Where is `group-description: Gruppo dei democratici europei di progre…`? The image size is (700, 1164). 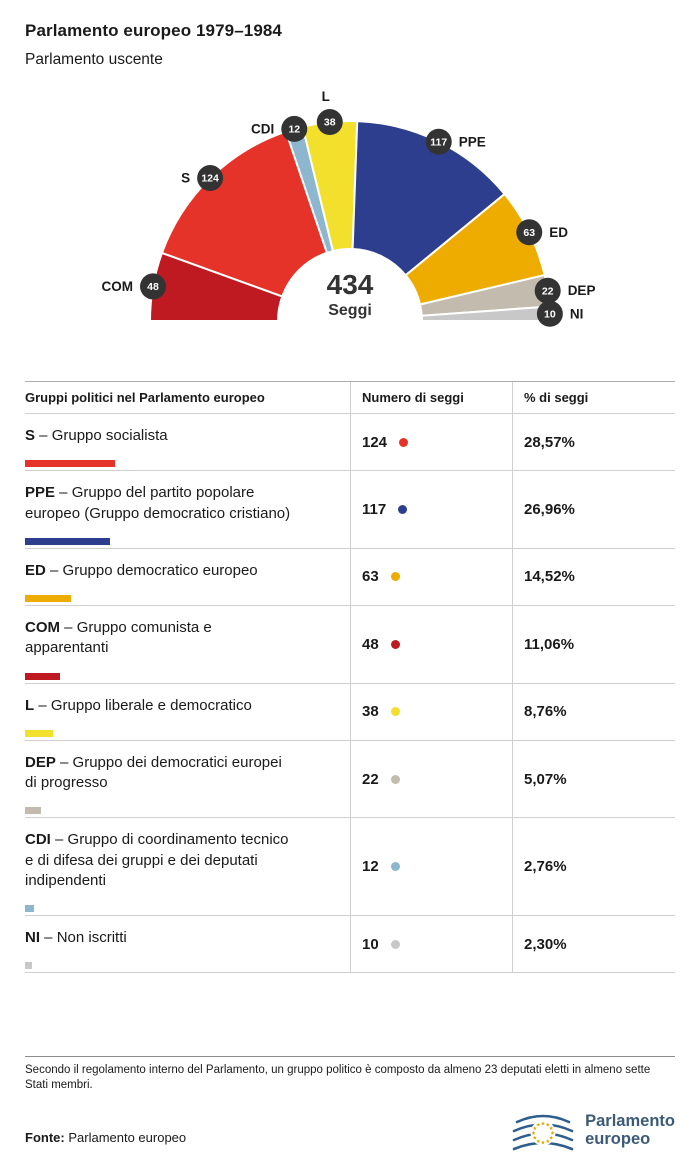
group-description: Gruppo dei democratici europei di progre… is located at coordinates (153, 772).